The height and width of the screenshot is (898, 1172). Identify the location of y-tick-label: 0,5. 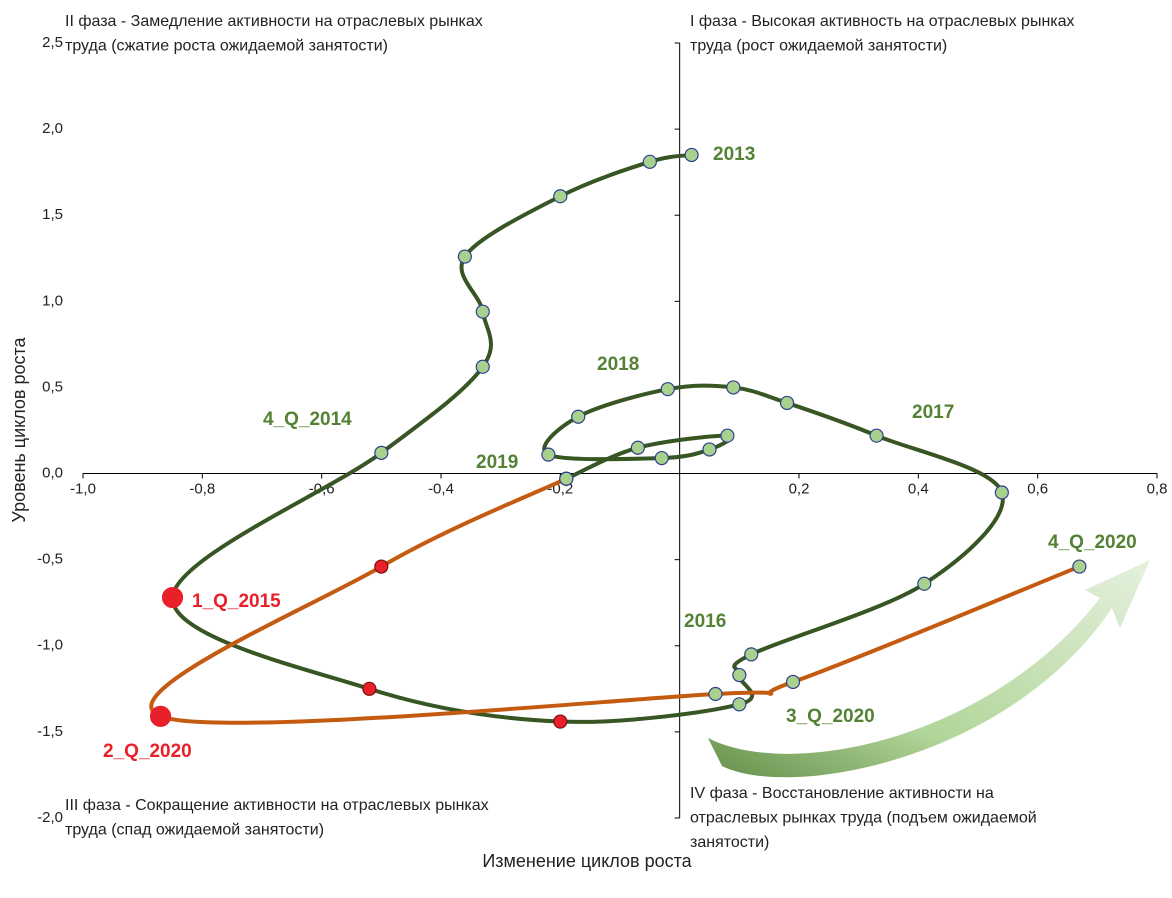
(52, 386).